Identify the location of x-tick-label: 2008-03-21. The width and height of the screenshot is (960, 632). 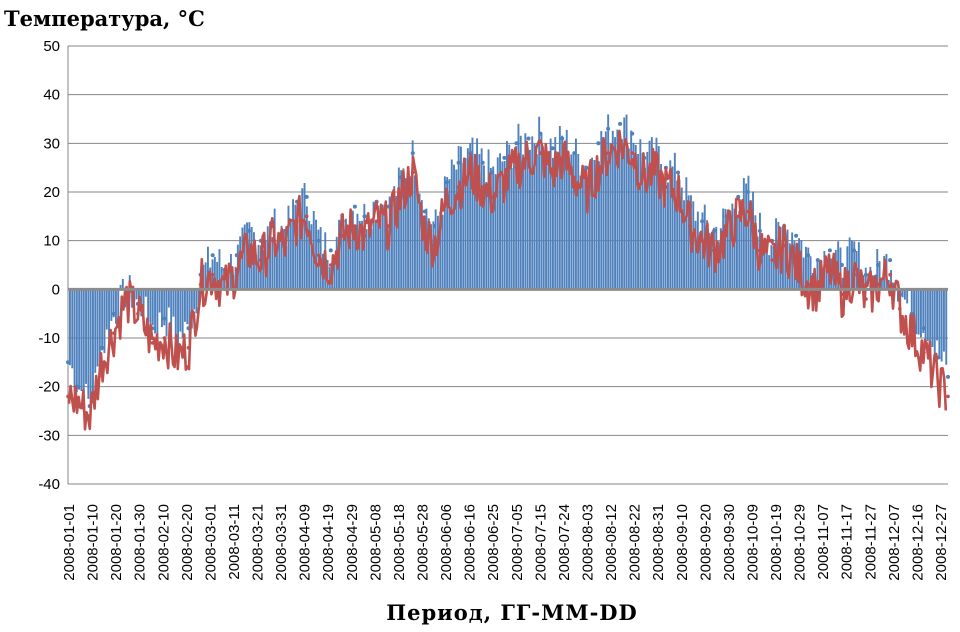
(258, 542).